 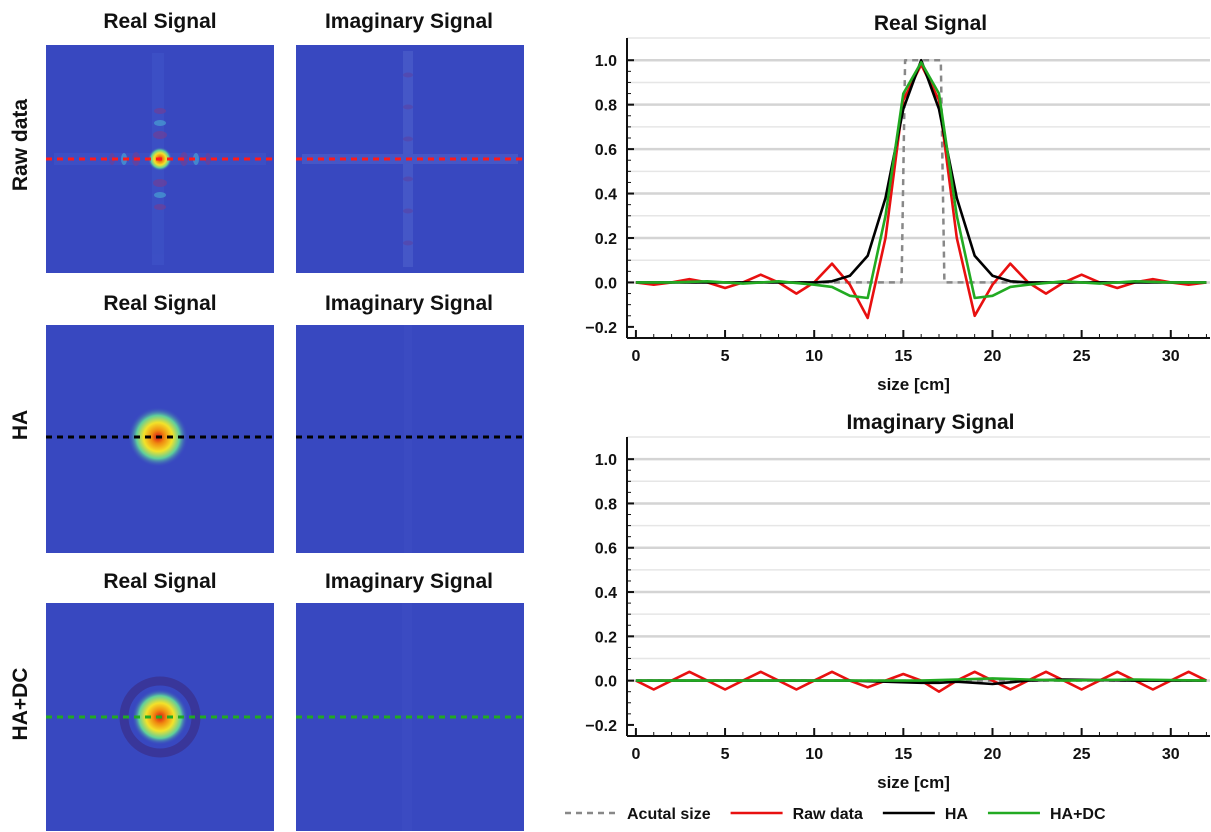 What do you see at coordinates (957, 814) in the screenshot?
I see `legend-label: HA` at bounding box center [957, 814].